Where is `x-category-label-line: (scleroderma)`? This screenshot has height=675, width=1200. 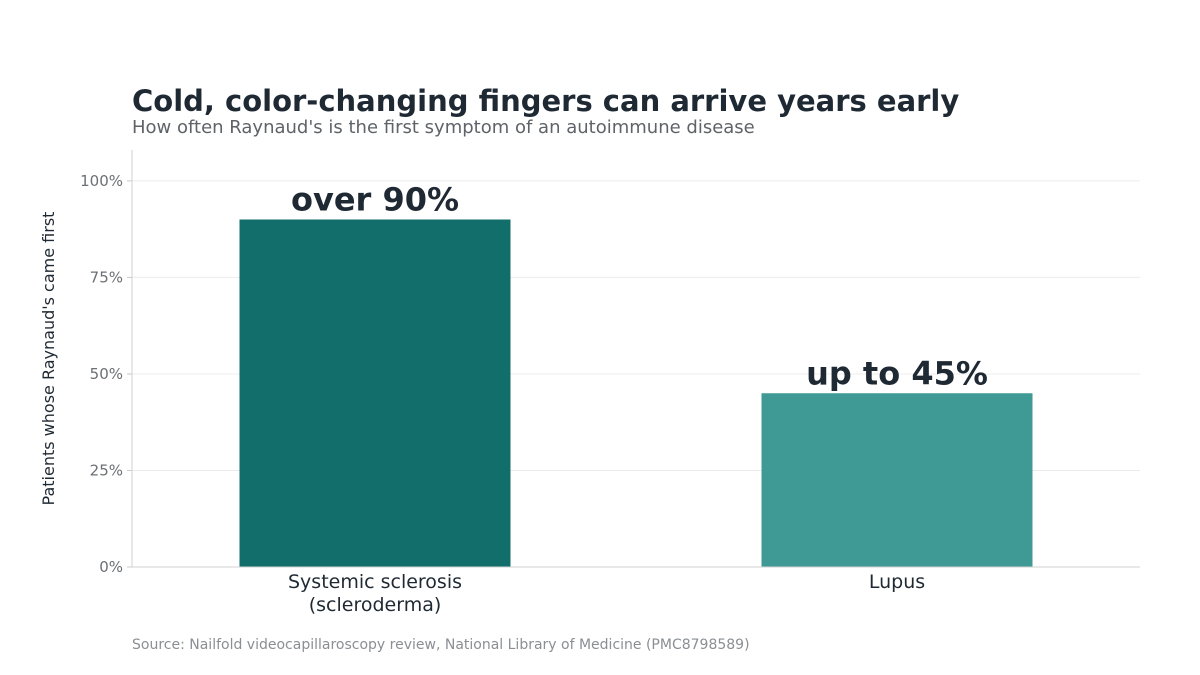
x-category-label-line: (scleroderma) is located at coordinates (375, 605).